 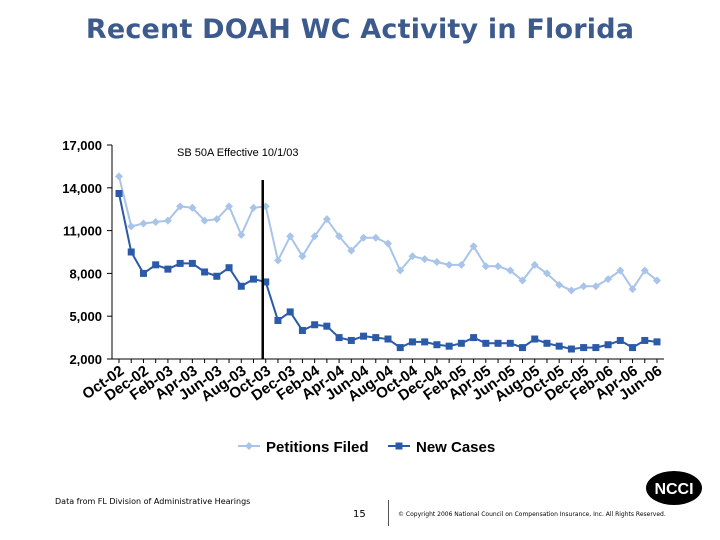 I want to click on y-tick-label: 8,000, so click(x=85, y=273).